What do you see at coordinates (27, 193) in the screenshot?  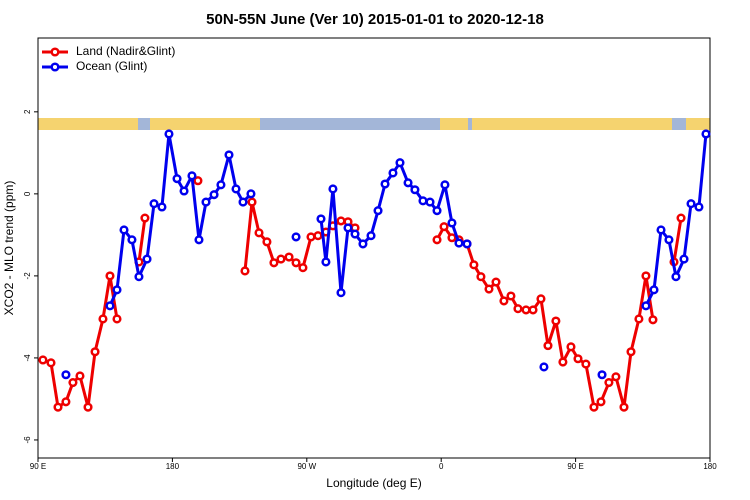 I see `y-tick-label: 0` at bounding box center [27, 193].